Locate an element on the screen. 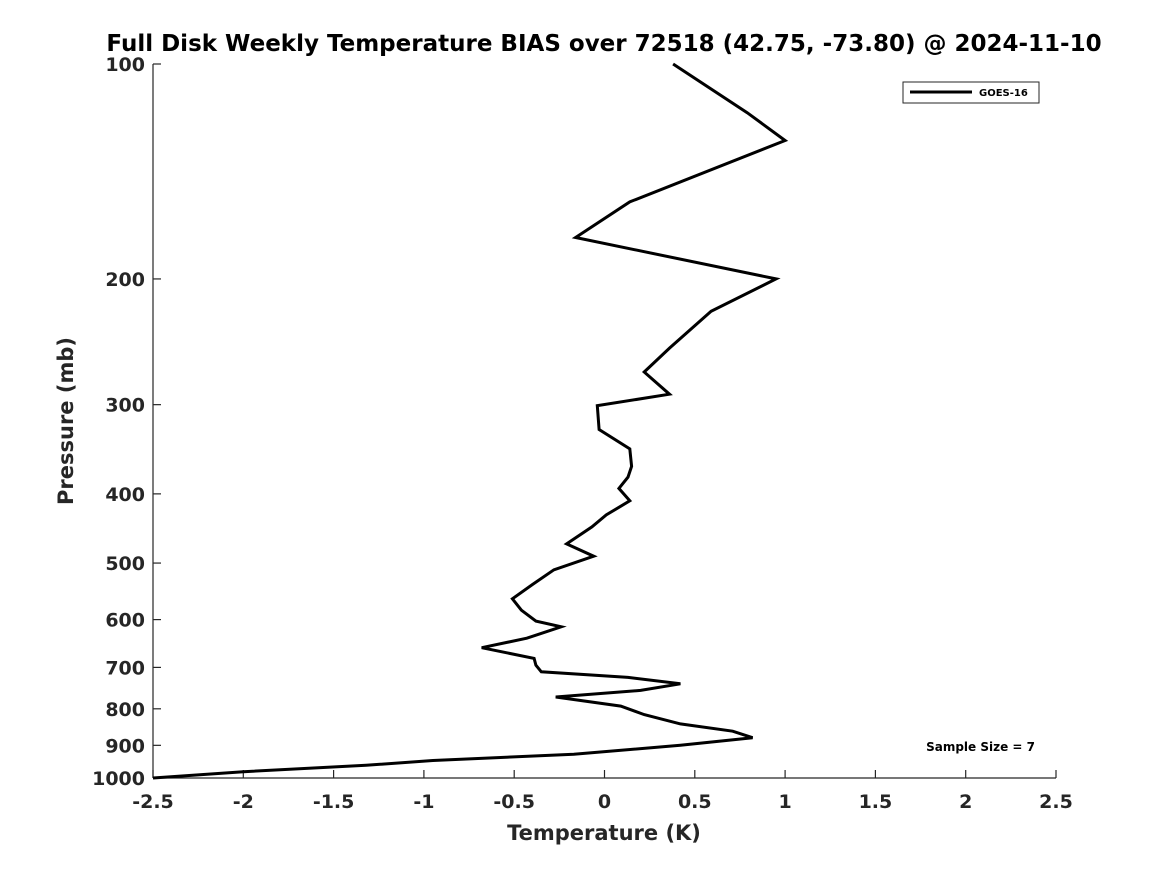 The width and height of the screenshot is (1167, 875). y-axis-ticks: 100 200 300 400 500 600 700 800 900 1000 is located at coordinates (126, 422).